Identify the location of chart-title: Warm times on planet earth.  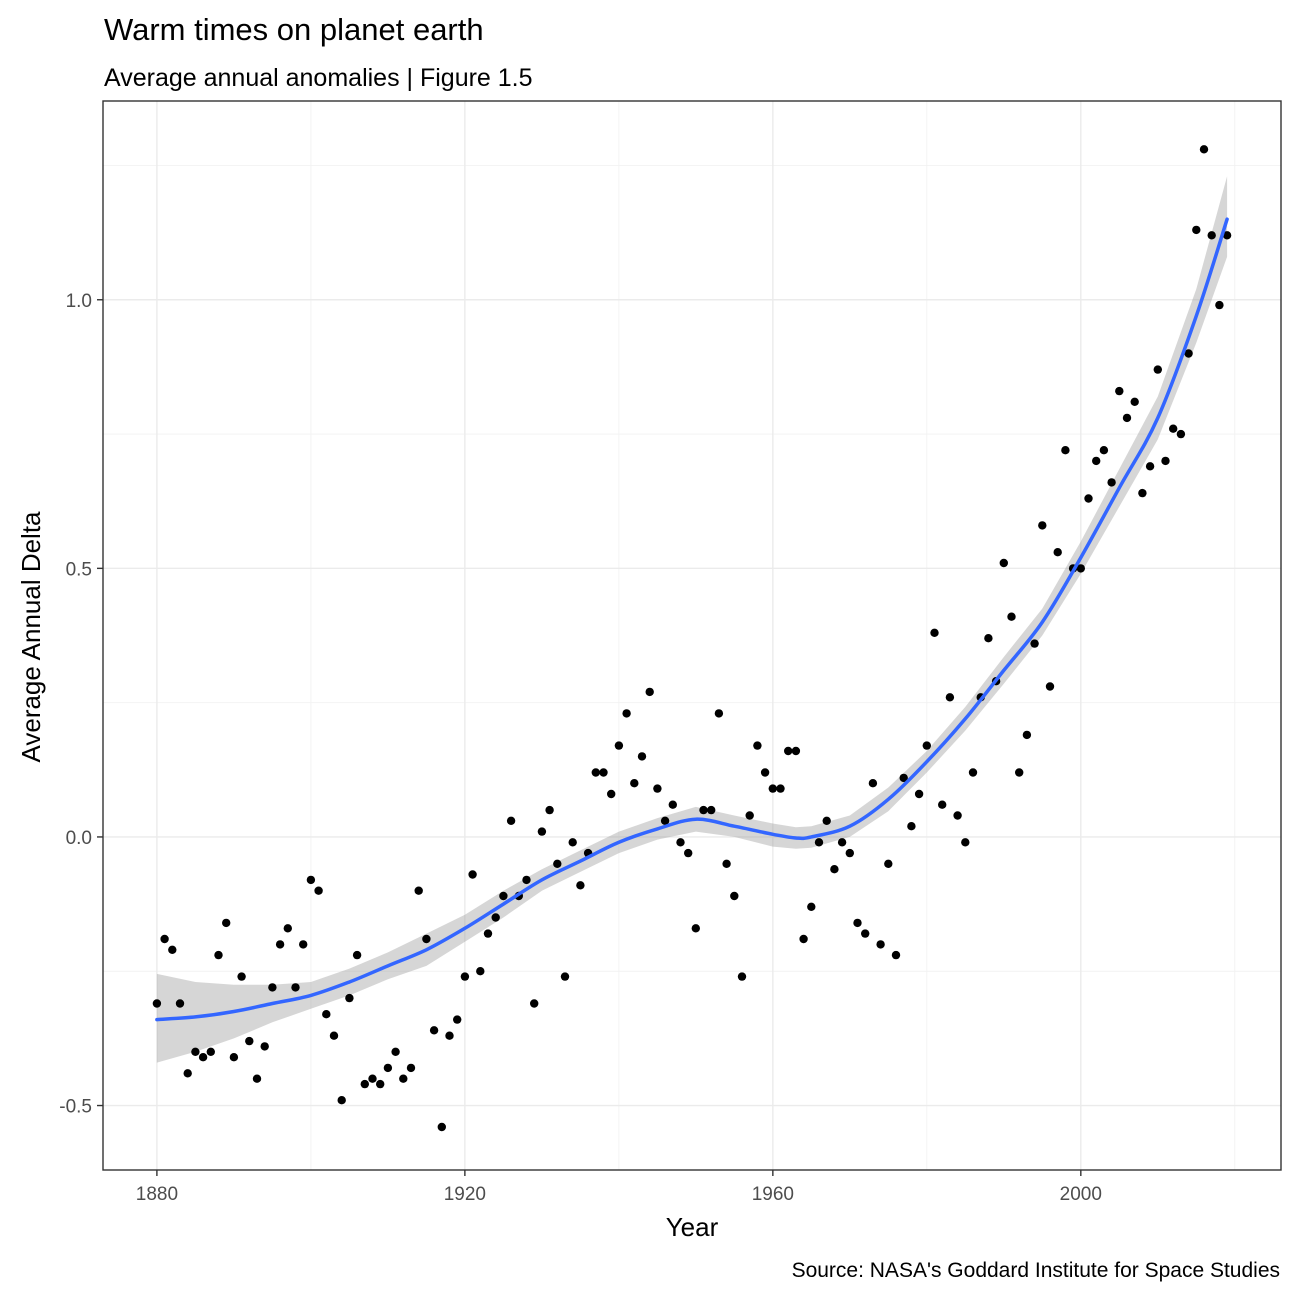
(294, 29).